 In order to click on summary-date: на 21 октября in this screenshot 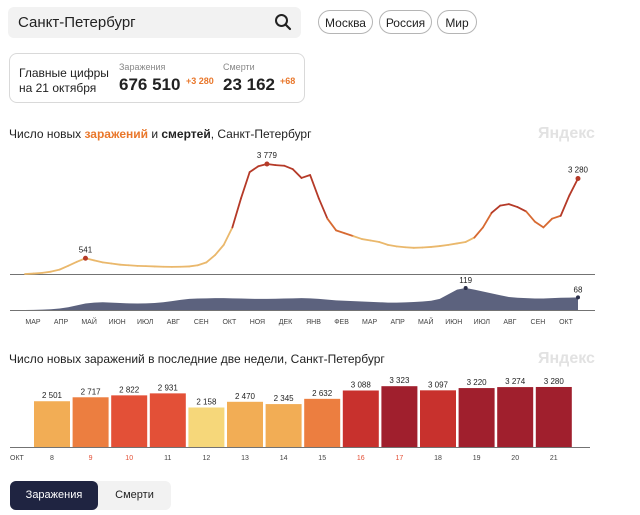, I will do `click(58, 88)`.